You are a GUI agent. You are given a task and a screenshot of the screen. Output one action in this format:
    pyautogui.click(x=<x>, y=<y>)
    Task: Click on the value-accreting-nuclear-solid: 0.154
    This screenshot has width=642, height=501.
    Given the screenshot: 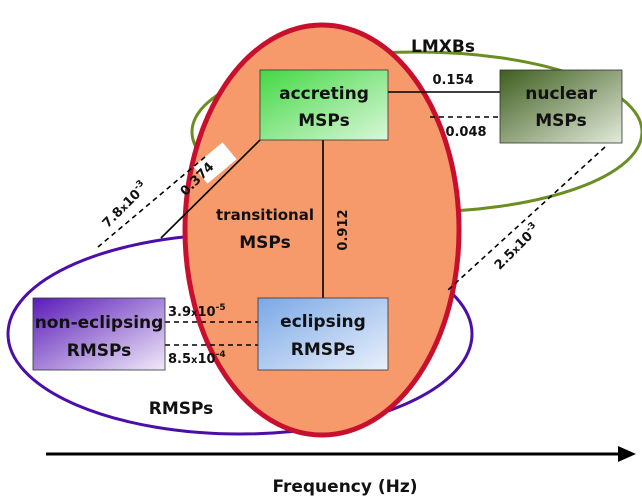 What is the action you would take?
    pyautogui.click(x=452, y=80)
    